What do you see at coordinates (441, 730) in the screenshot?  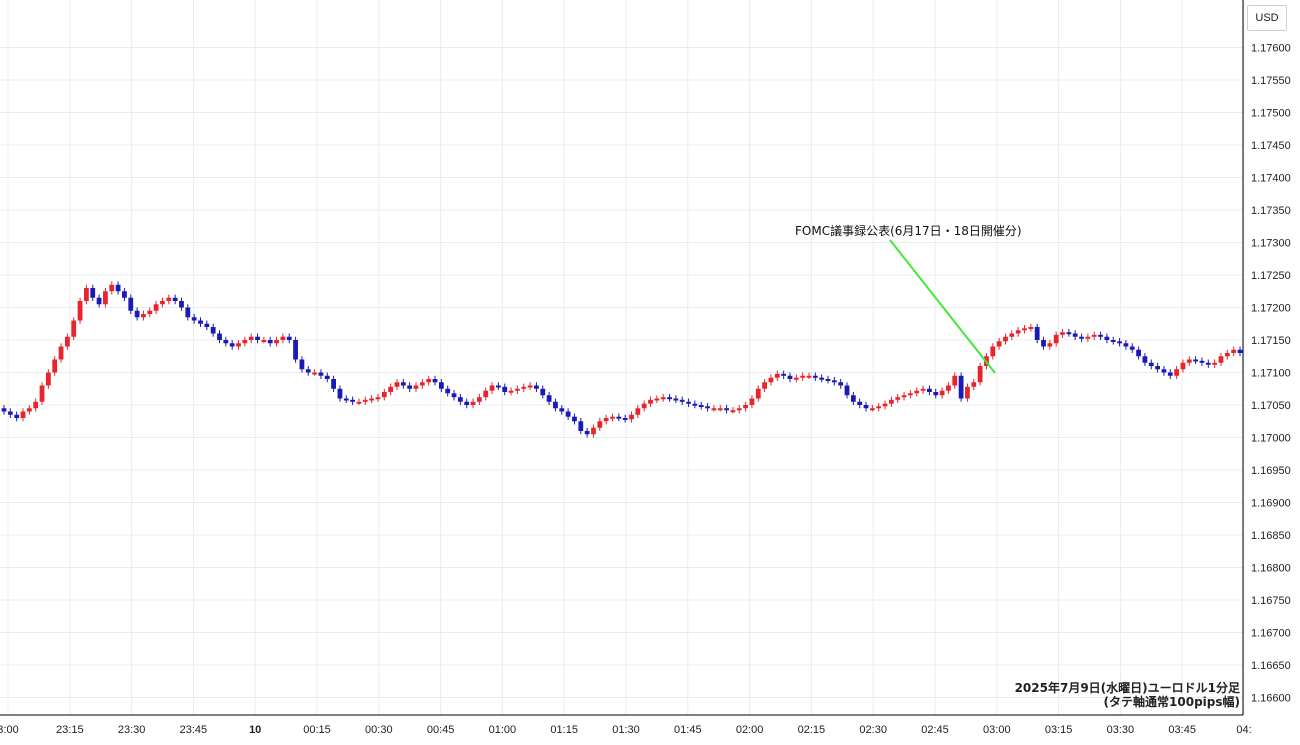 I see `x-tick-label: 00:45` at bounding box center [441, 730].